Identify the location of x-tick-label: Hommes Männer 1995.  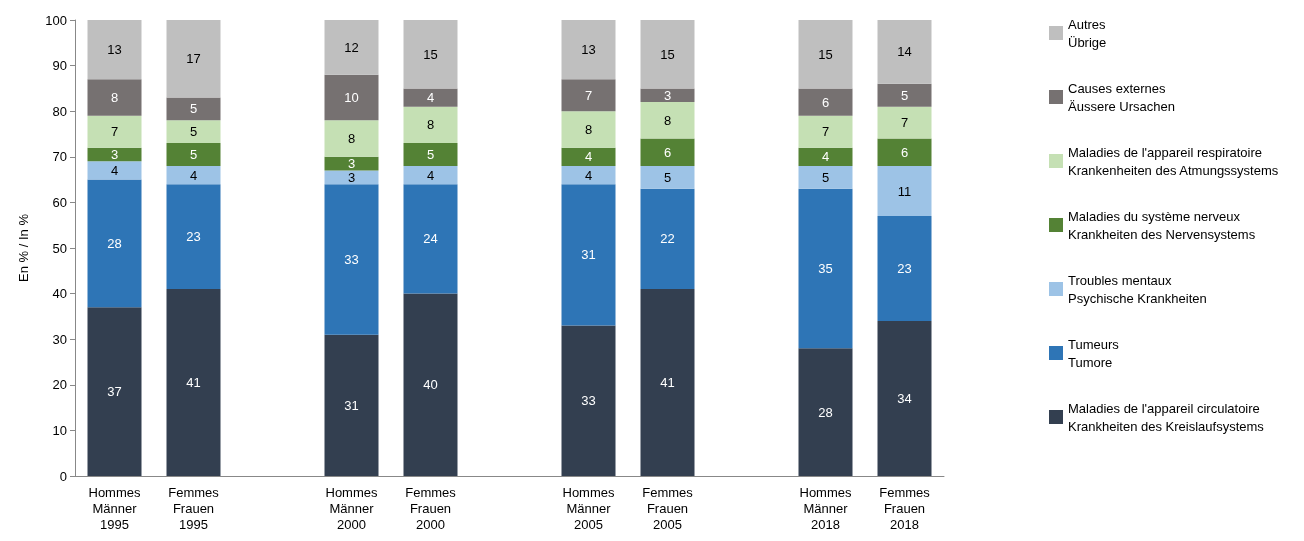
(114, 508).